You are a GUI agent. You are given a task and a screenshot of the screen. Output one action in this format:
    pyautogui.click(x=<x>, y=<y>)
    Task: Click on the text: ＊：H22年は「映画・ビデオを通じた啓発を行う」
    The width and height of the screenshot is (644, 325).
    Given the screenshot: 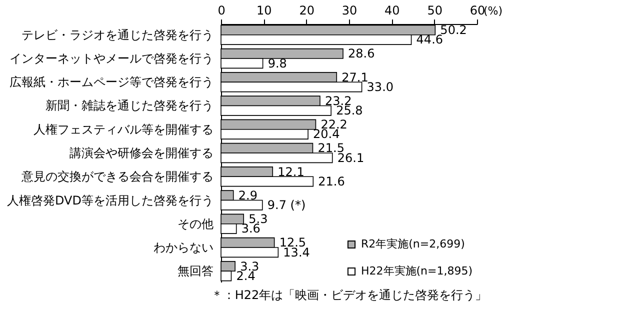 What is the action you would take?
    pyautogui.click(x=349, y=295)
    